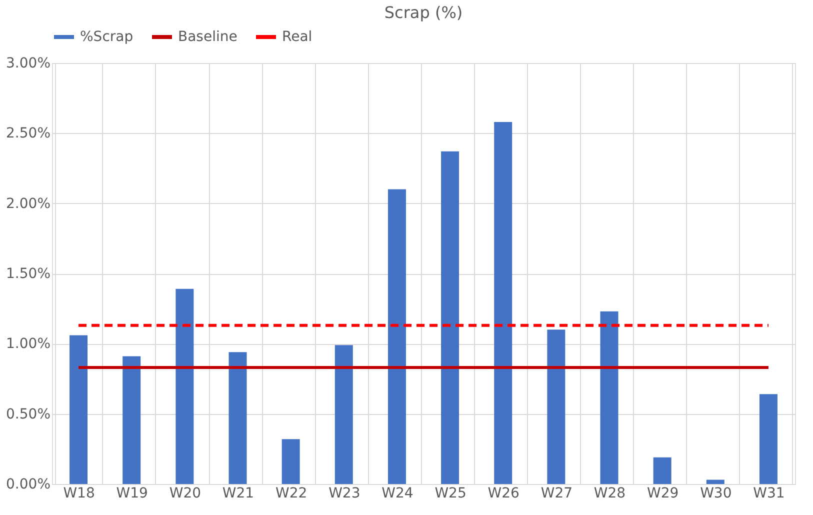  I want to click on x-tick-label: W19, so click(132, 494).